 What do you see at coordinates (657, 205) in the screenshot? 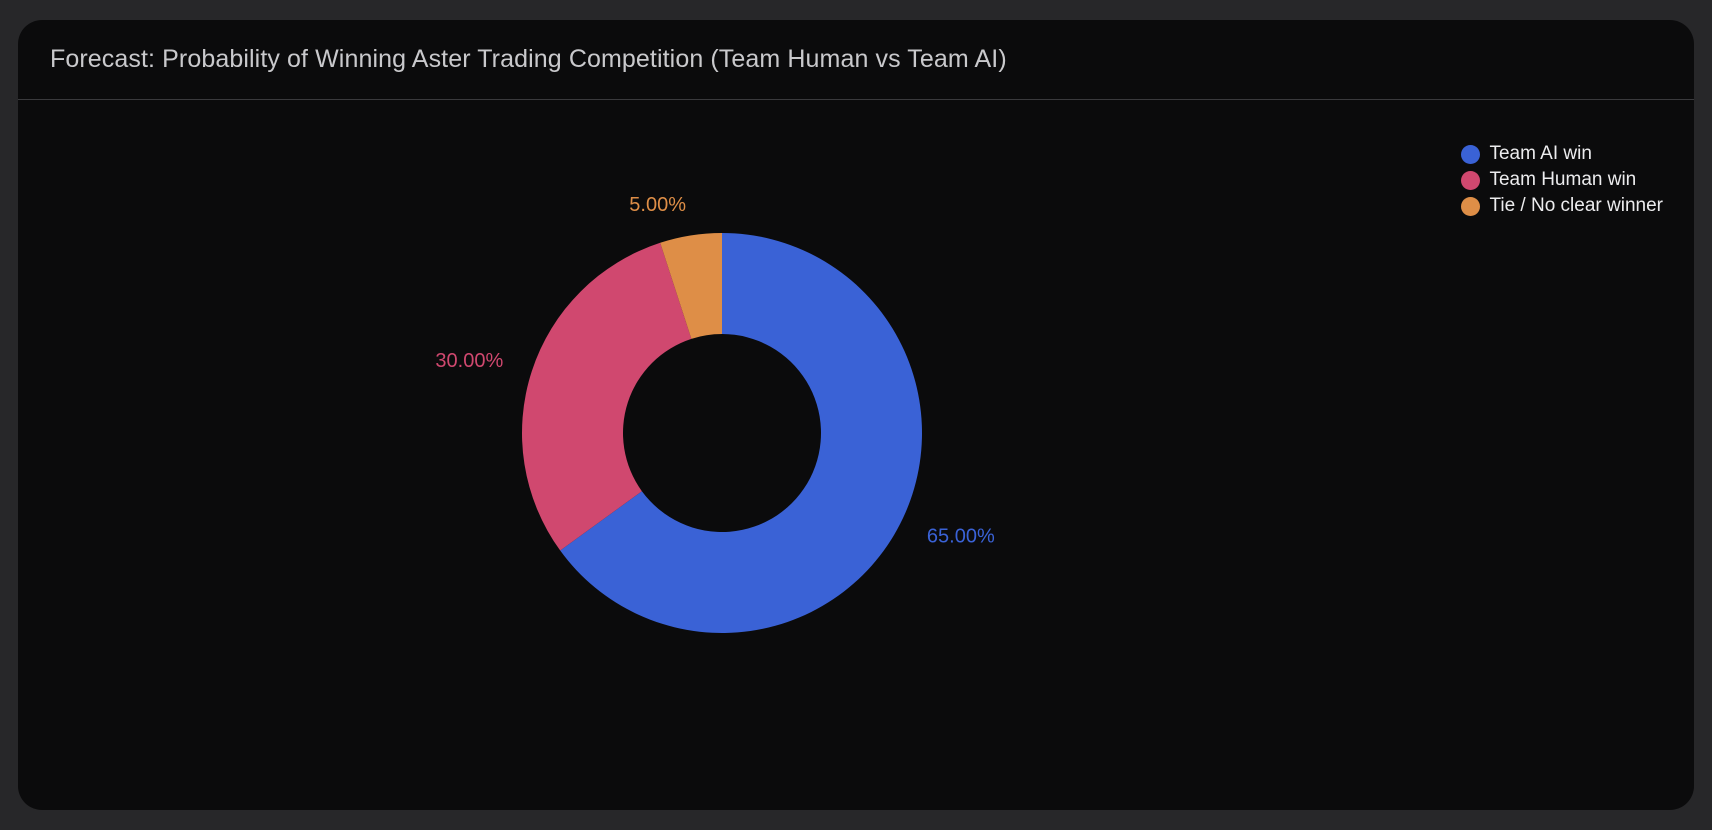
I see `data-label-tie: 5.00%` at bounding box center [657, 205].